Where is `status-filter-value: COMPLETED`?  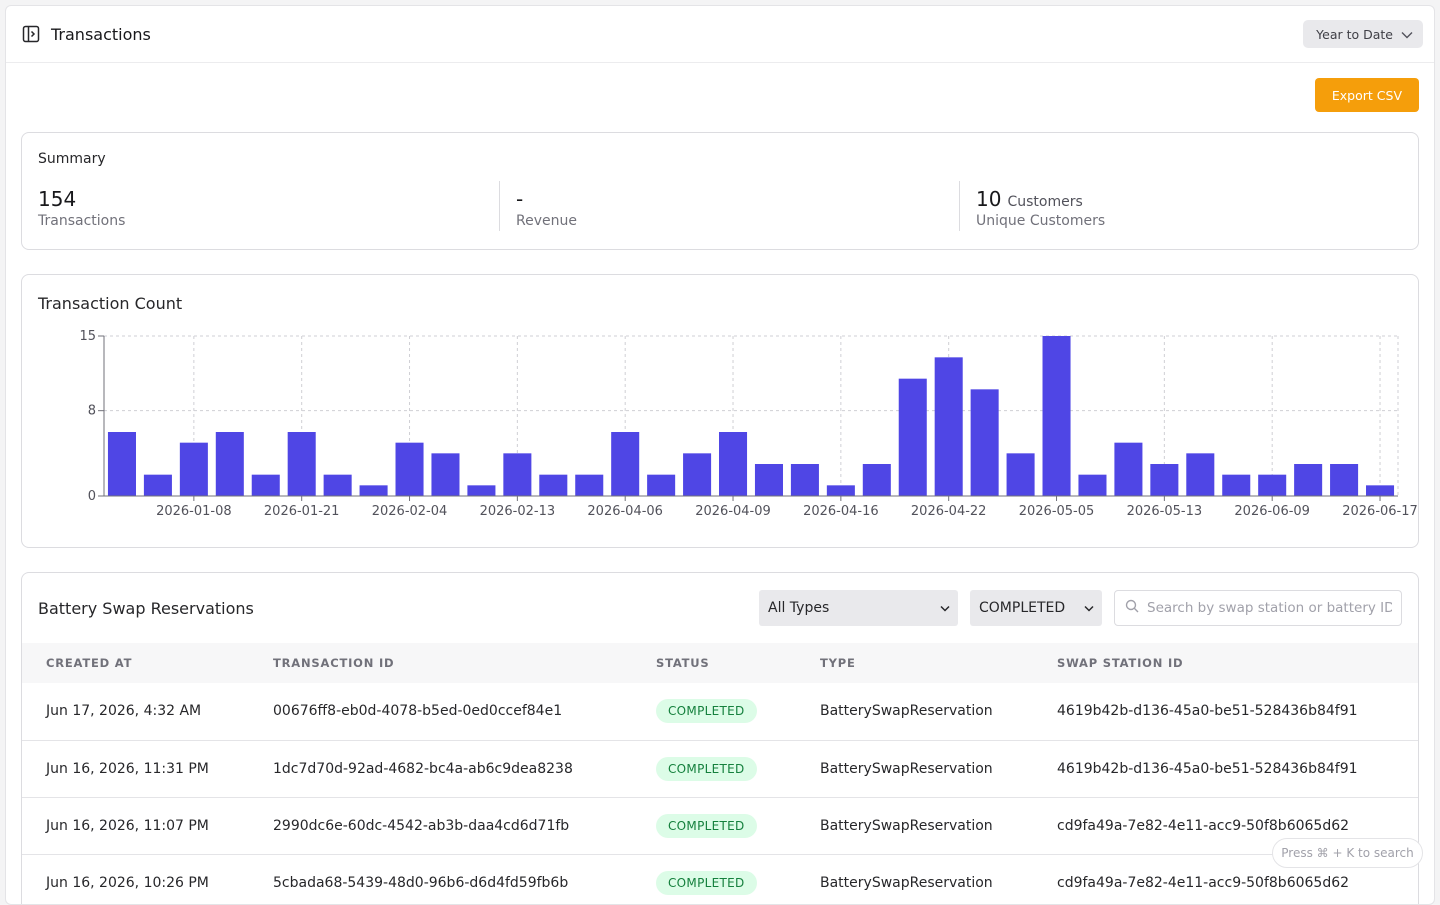
status-filter-value: COMPLETED is located at coordinates (1022, 608).